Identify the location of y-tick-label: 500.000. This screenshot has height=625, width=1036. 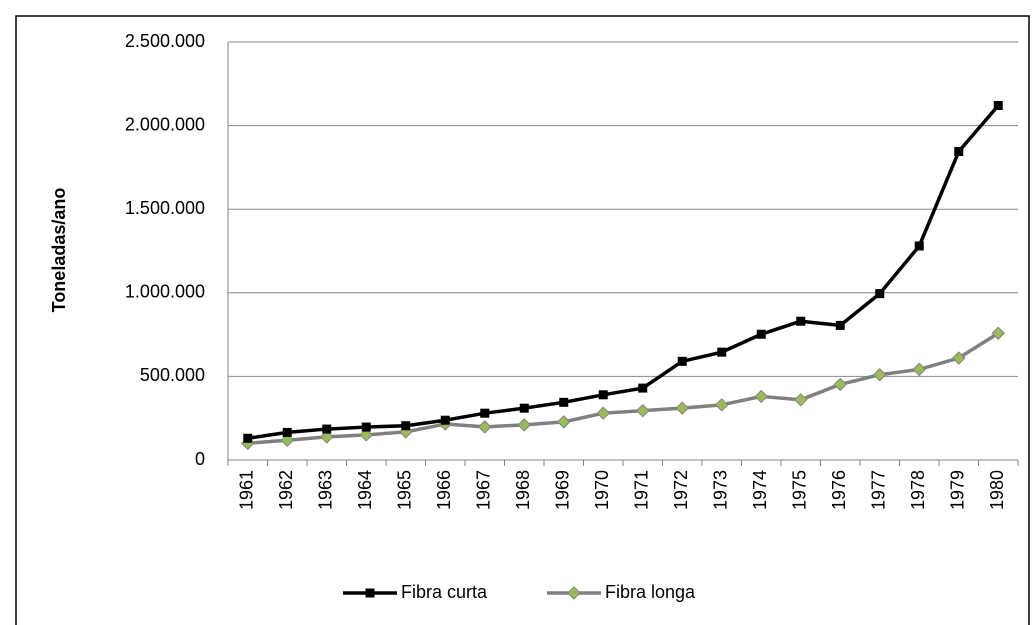
(172, 375).